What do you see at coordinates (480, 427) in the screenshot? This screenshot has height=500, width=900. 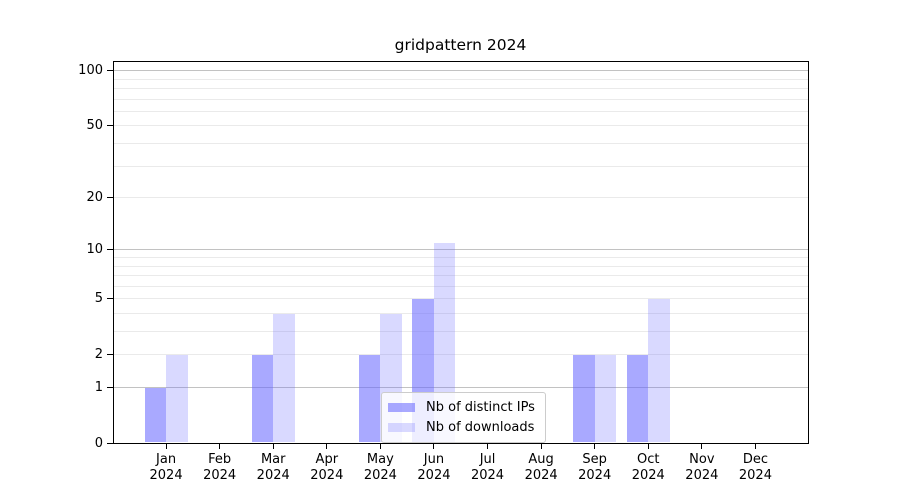 I see `legend-label-downloads: Nb of downloads` at bounding box center [480, 427].